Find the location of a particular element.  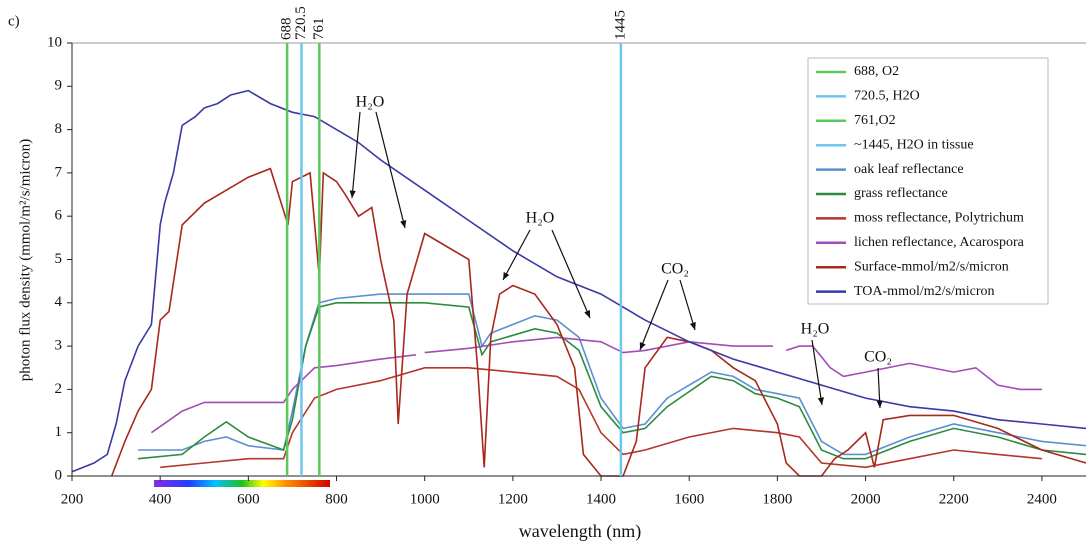

y-tick-label: 9 is located at coordinates (59, 86).